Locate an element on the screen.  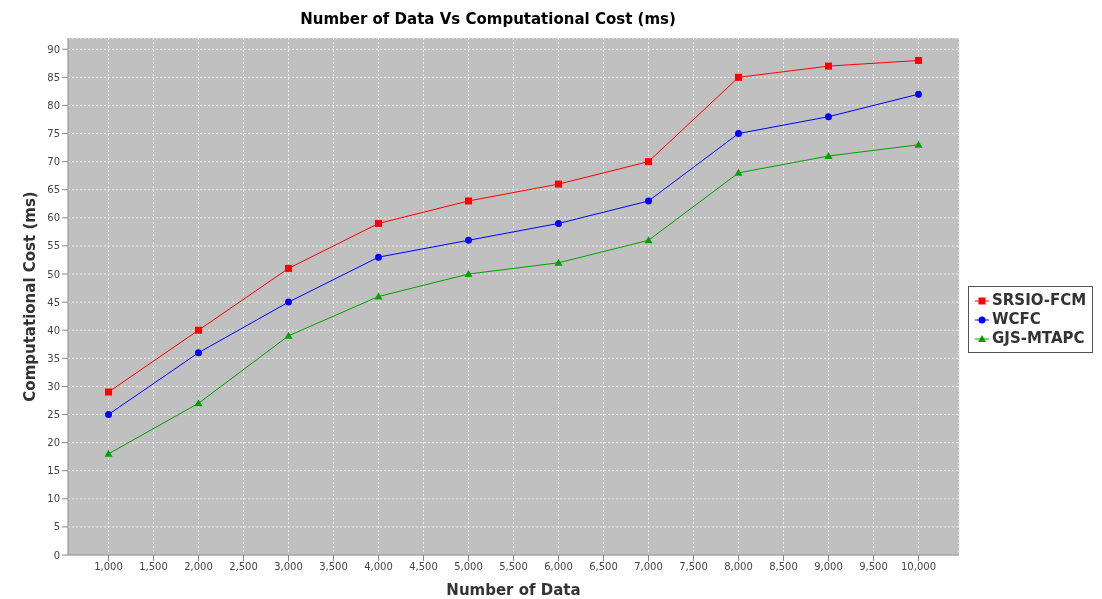
x-tick-label: 9,000 is located at coordinates (828, 567).